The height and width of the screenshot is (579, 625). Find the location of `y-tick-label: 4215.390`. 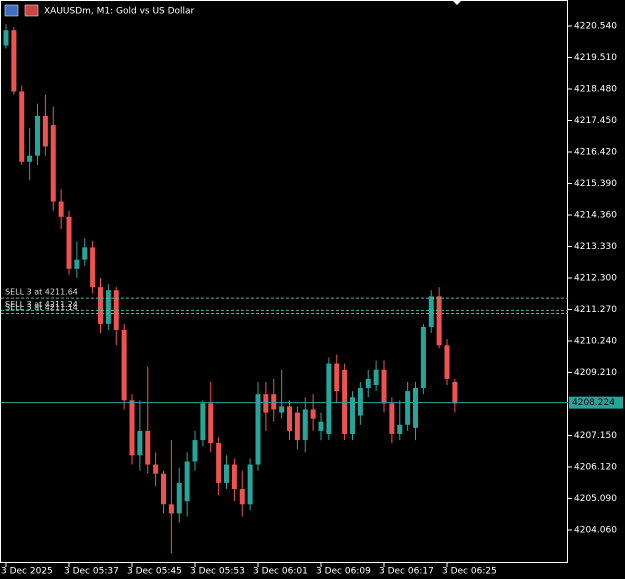

y-tick-label: 4215.390 is located at coordinates (595, 184).